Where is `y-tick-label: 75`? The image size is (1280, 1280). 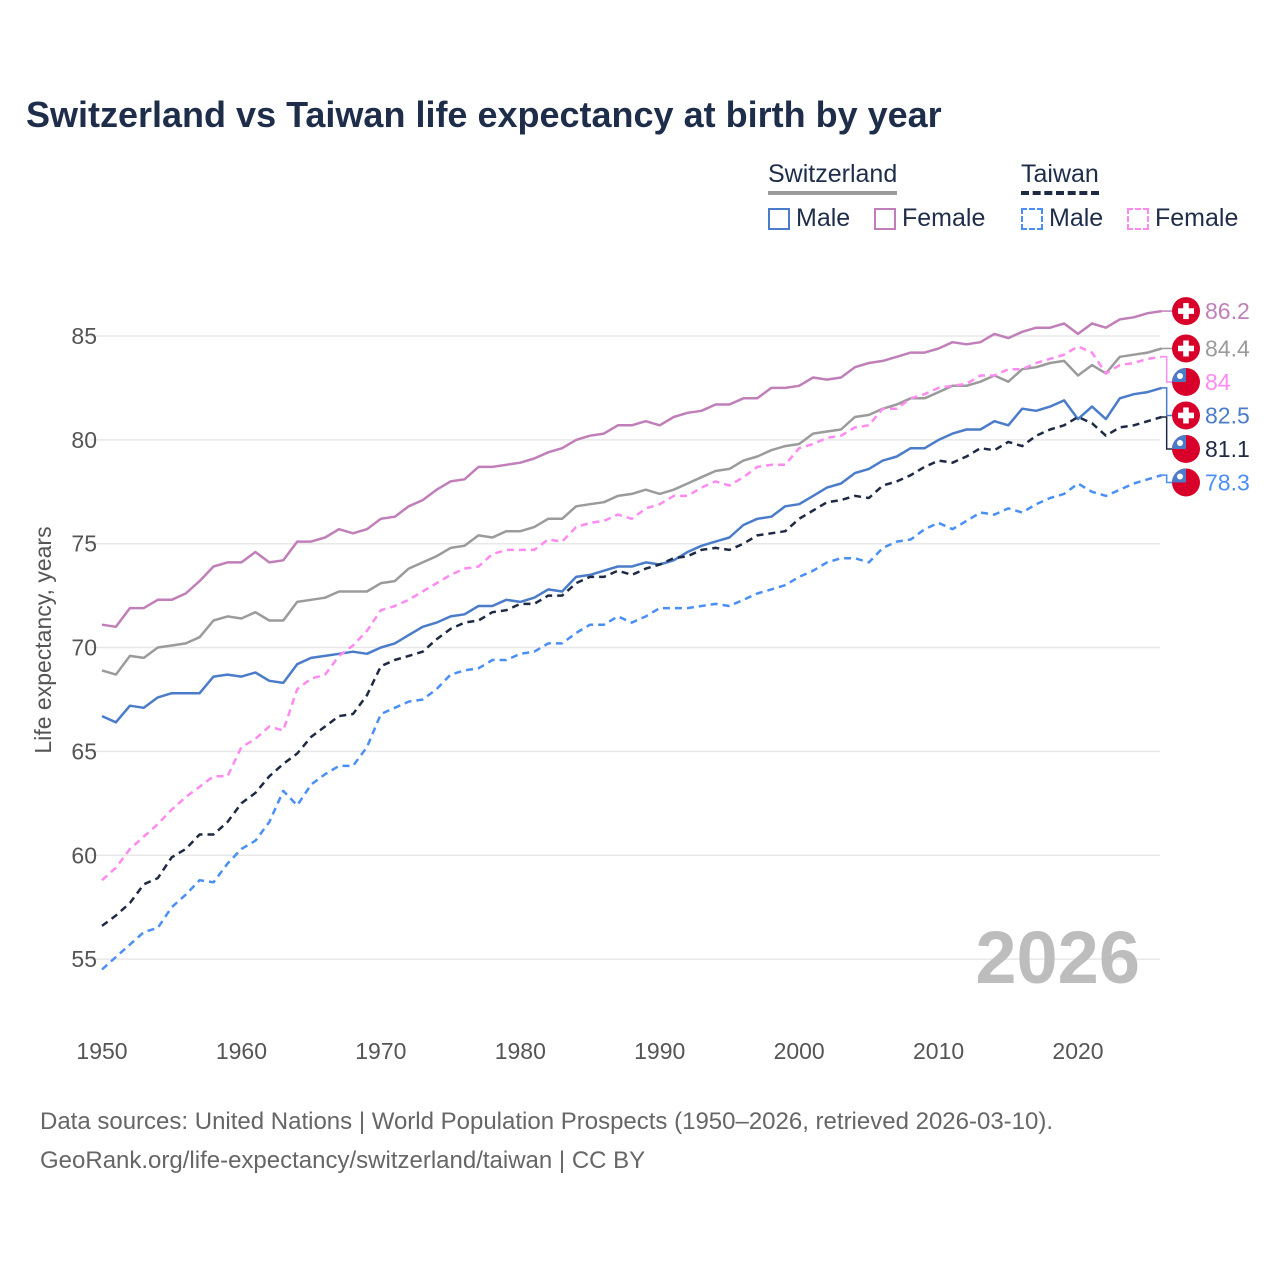
y-tick-label: 75 is located at coordinates (84, 544).